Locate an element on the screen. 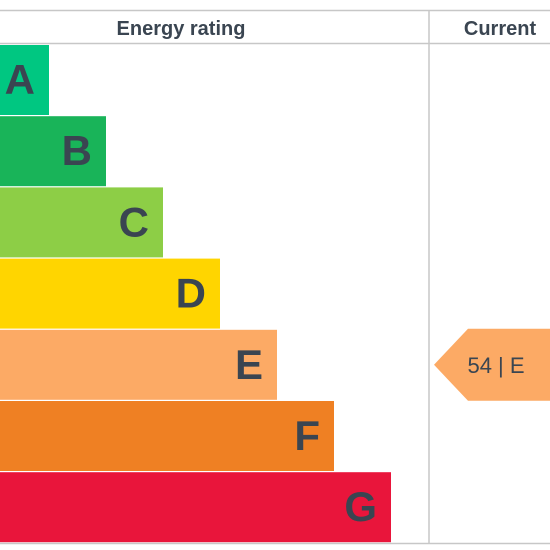 Image resolution: width=550 pixels, height=550 pixels. band-letter-b: B is located at coordinates (77, 150).